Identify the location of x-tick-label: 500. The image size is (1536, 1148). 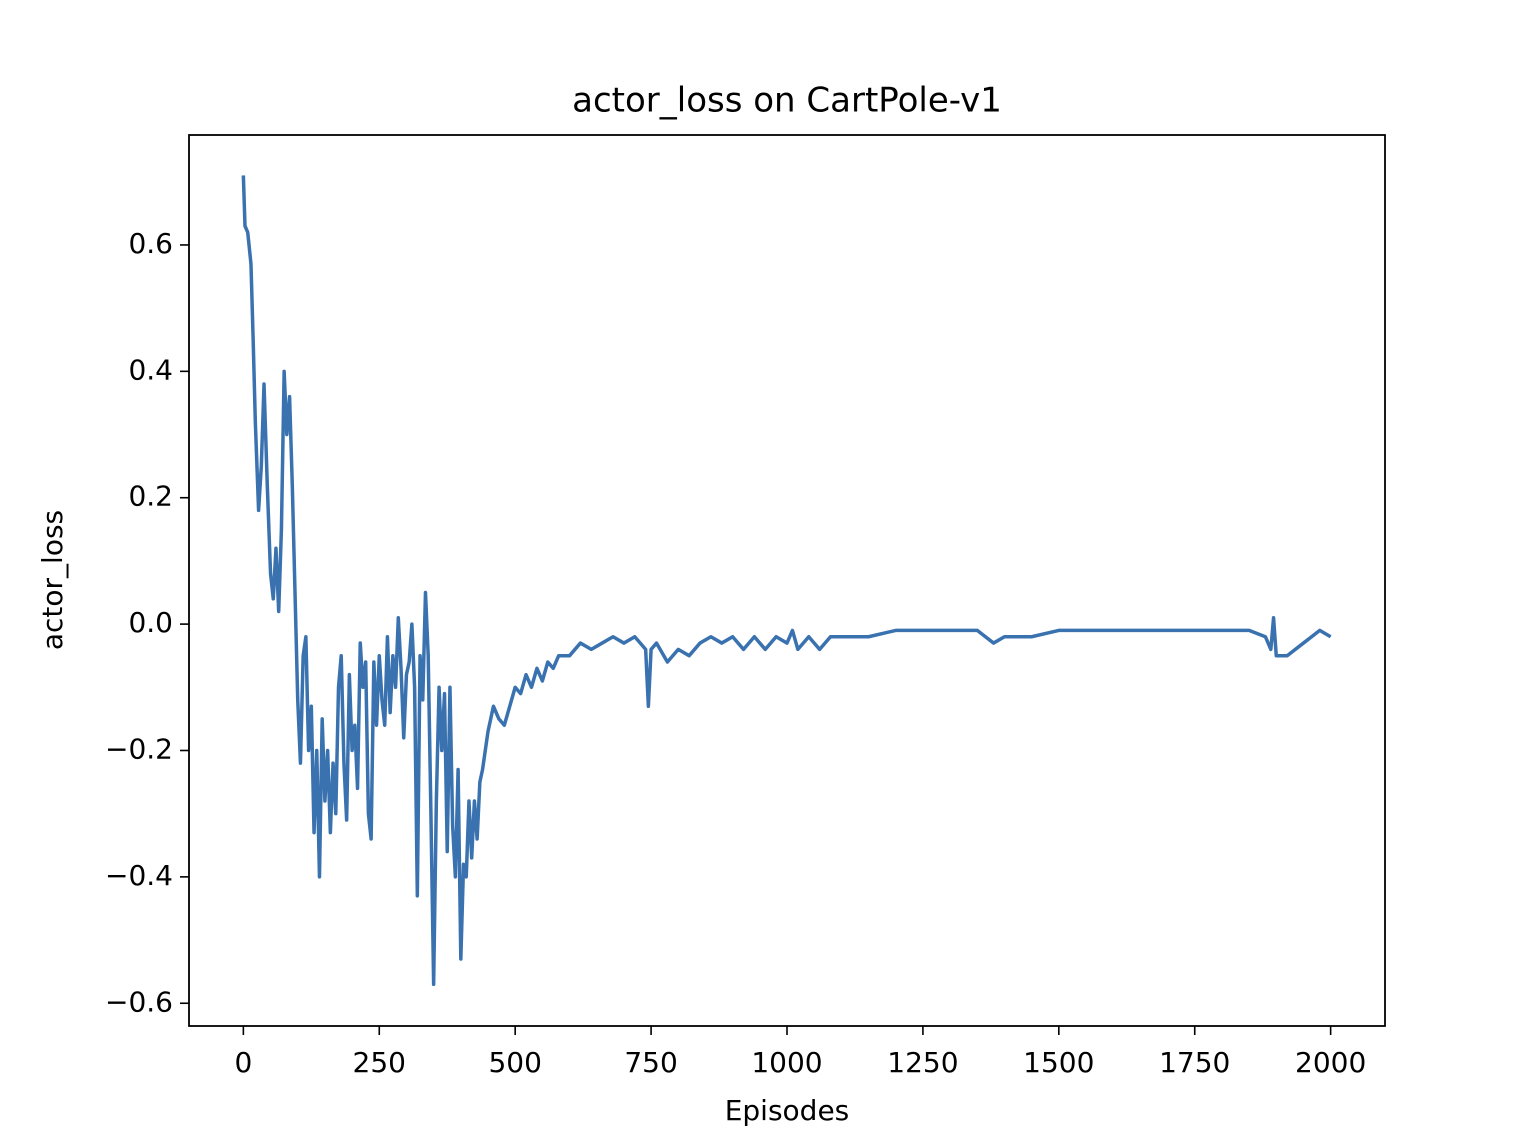
(514, 1062).